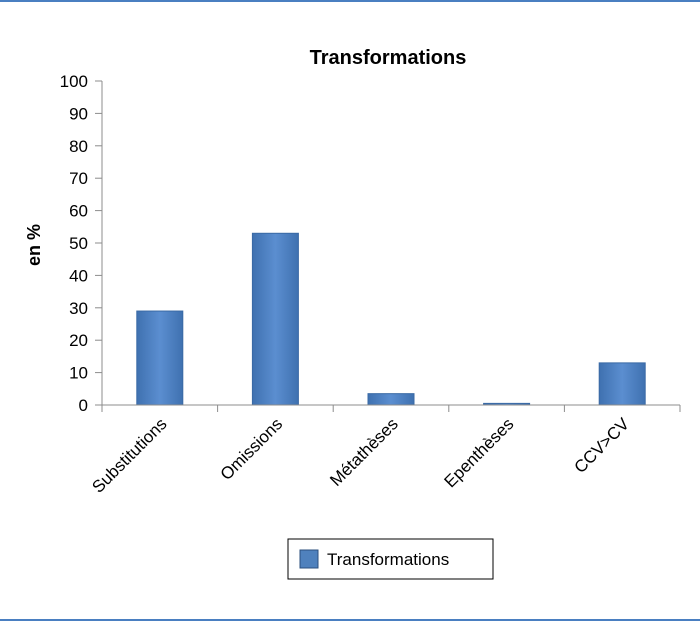 The width and height of the screenshot is (700, 623). I want to click on y-tick-label: 30, so click(78, 308).